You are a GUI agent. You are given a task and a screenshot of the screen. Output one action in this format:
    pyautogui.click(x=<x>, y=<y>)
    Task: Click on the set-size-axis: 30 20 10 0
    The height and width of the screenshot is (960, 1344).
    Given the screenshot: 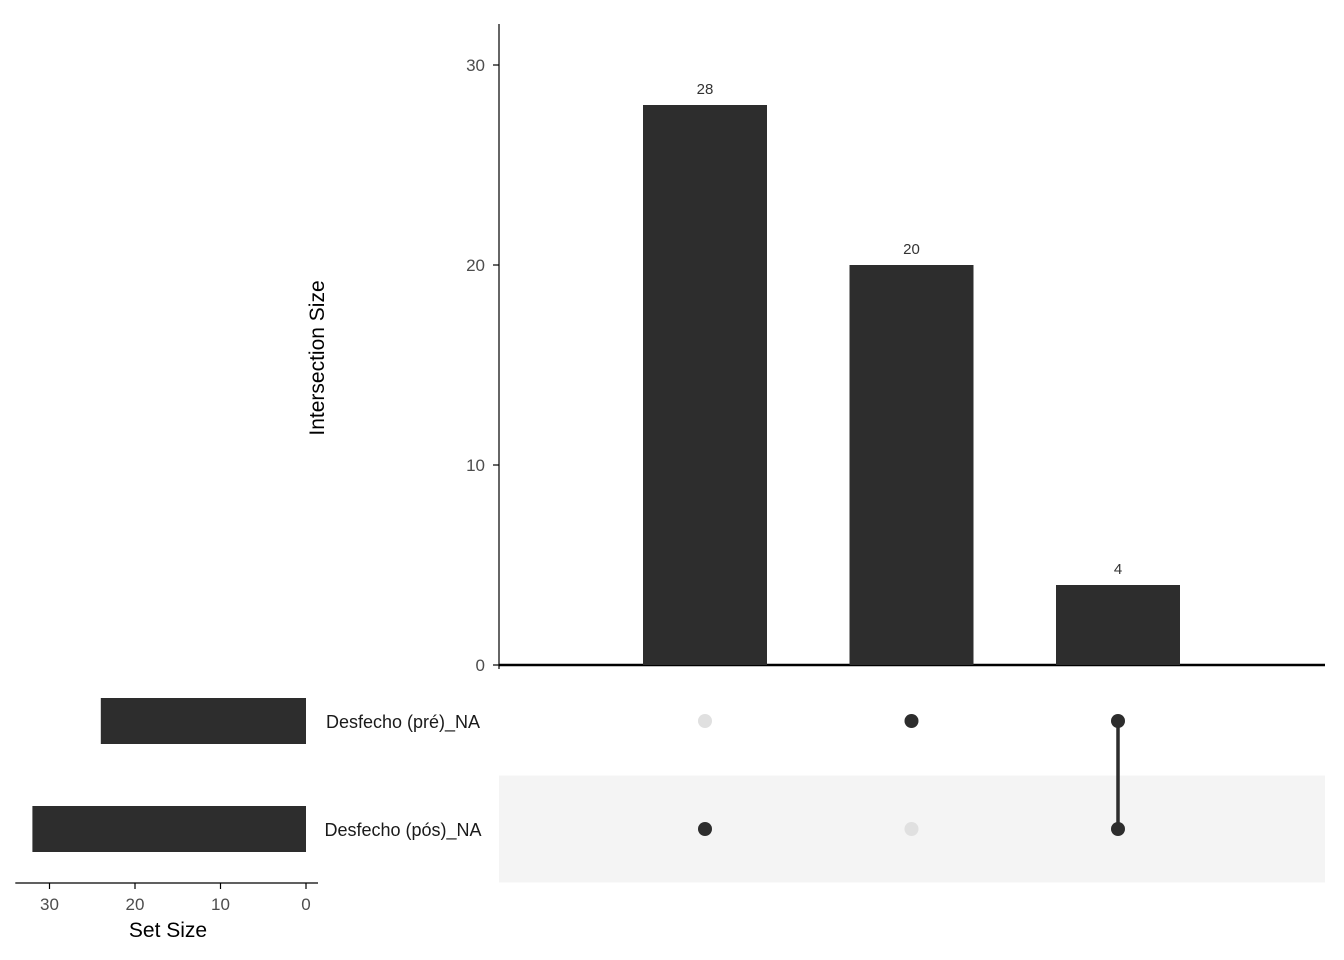 What is the action you would take?
    pyautogui.click(x=166, y=898)
    